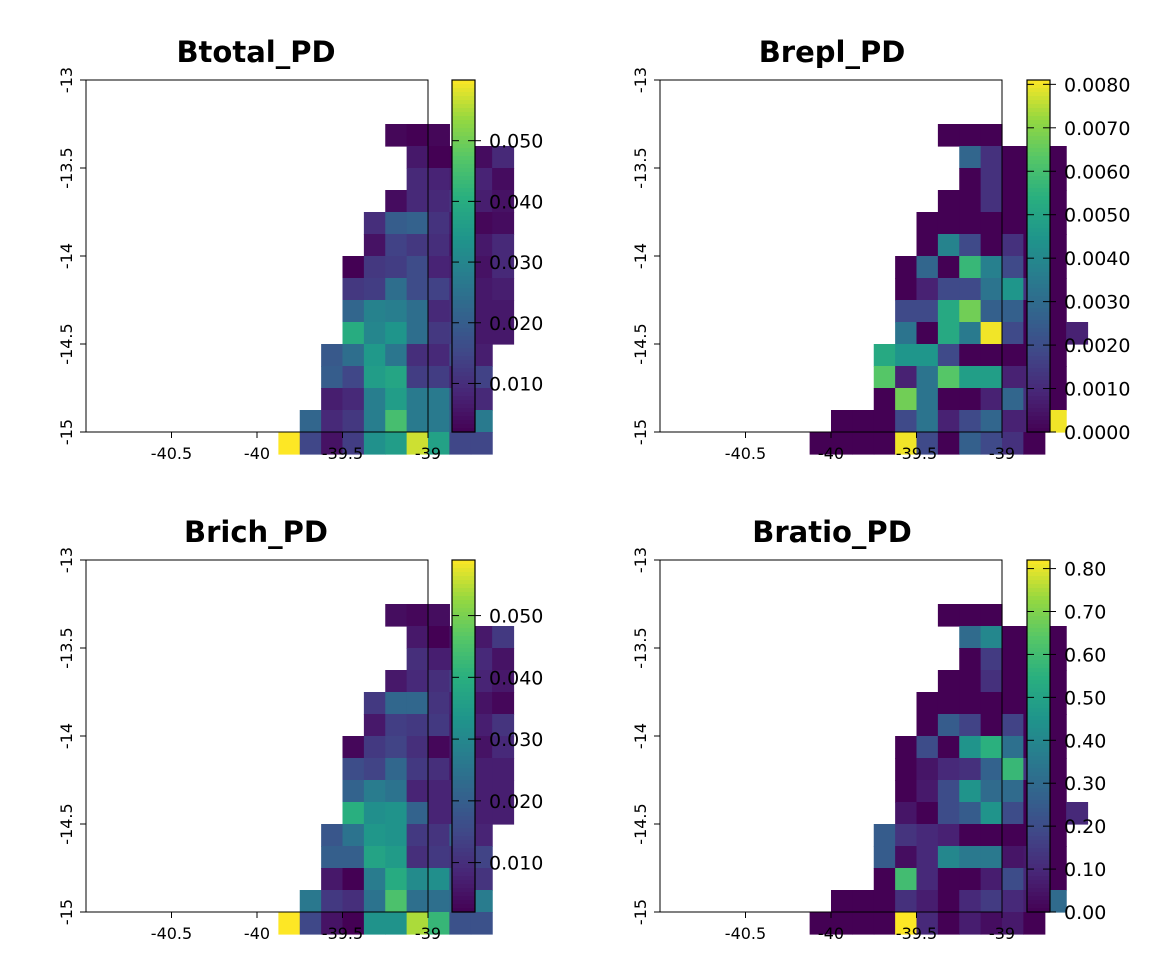  What do you see at coordinates (640, 823) in the screenshot?
I see `y-tick-label: -14.5` at bounding box center [640, 823].